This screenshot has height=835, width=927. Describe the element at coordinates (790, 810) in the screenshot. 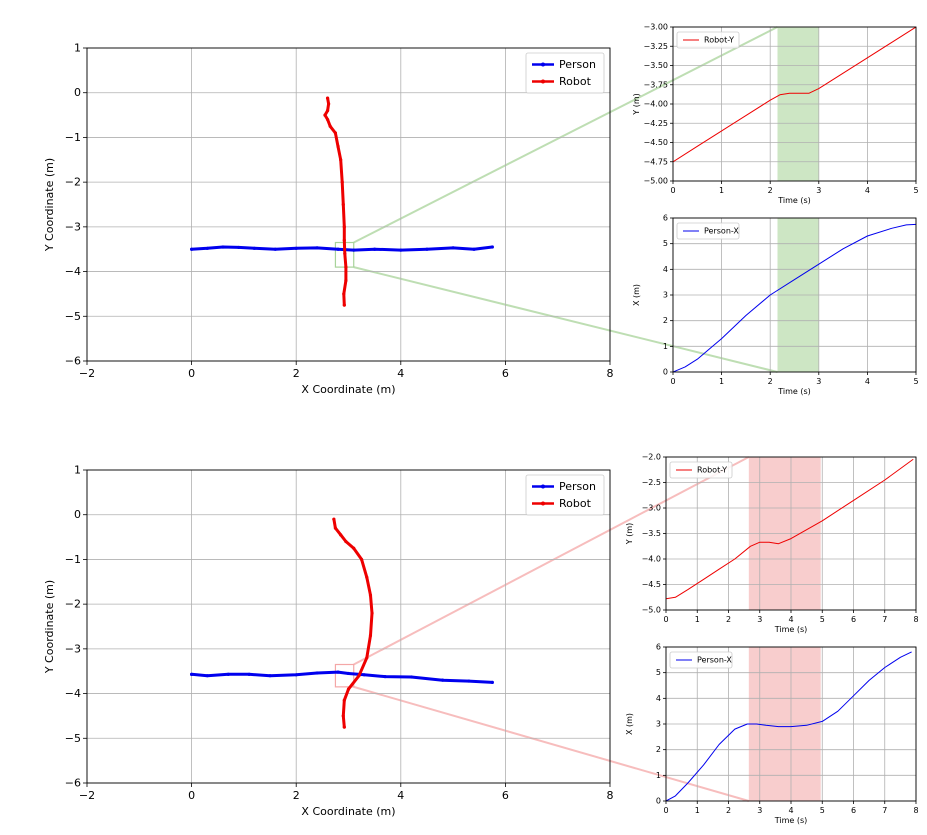

I see `bottom-person-x-xtick-label: 4` at that location.